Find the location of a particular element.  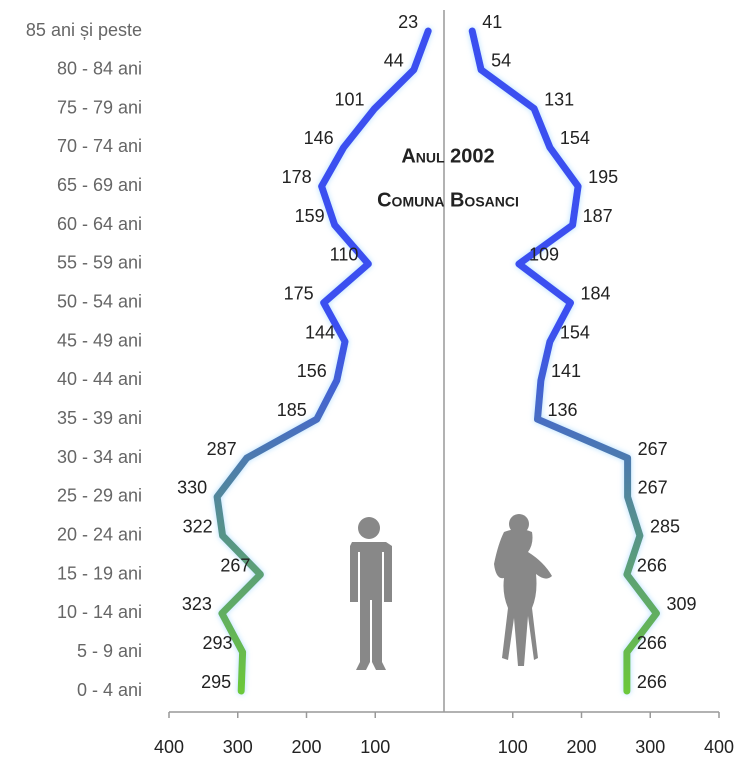

y-tick-label: 45 - 49 ani is located at coordinates (99, 340).